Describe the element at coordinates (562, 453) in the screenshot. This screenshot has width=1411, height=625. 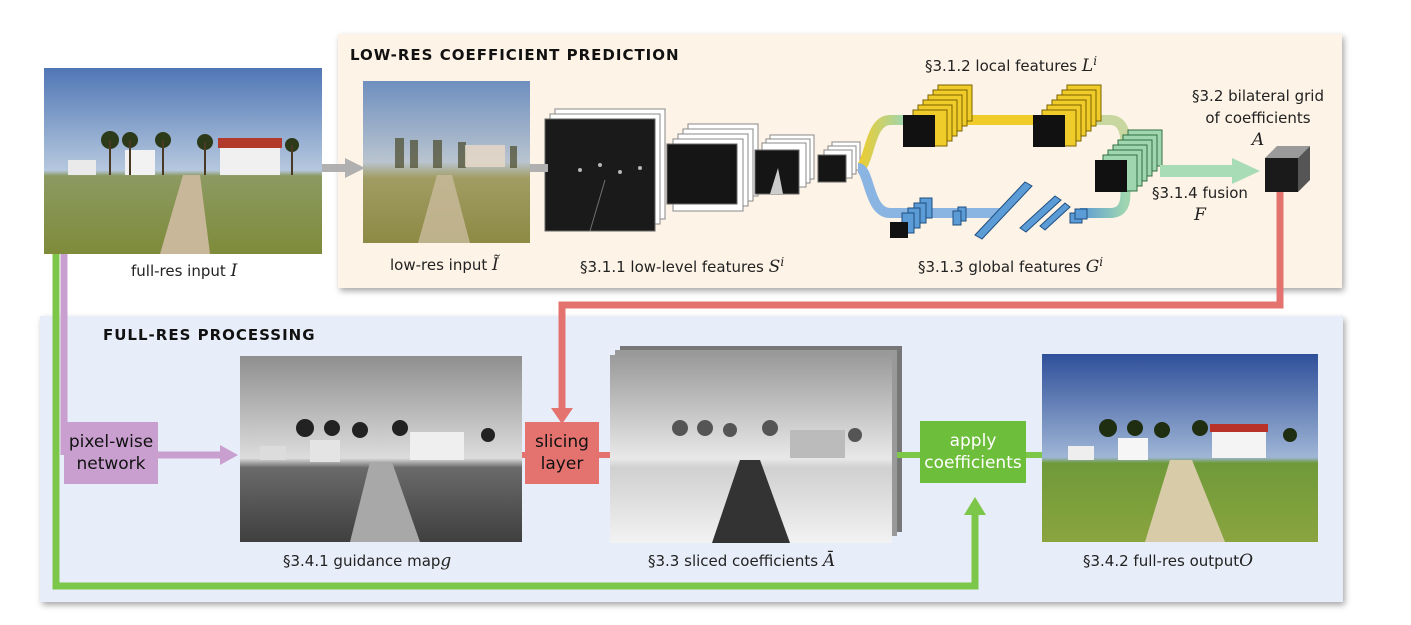
I see `slicing-layer-box: slicing layer` at that location.